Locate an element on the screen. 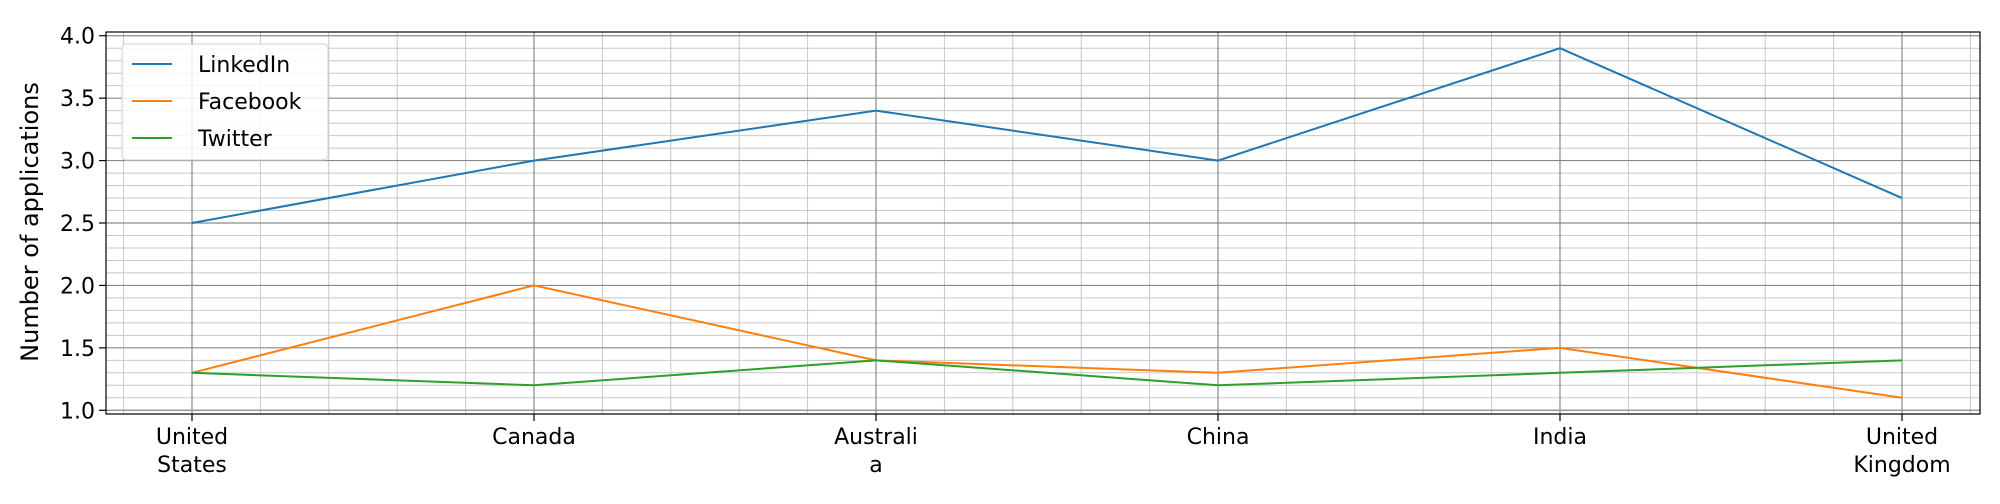 The image size is (2000, 504). x-tick-label: United Kingdom is located at coordinates (1901, 451).